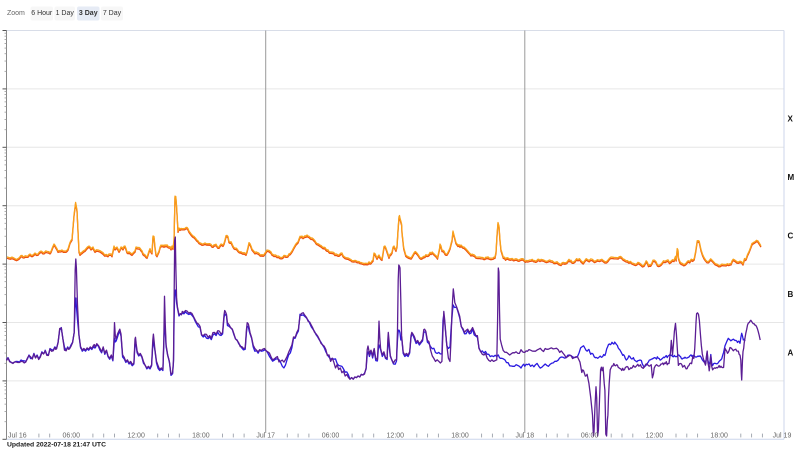  Describe the element at coordinates (791, 177) in the screenshot. I see `svg-text: M` at that location.